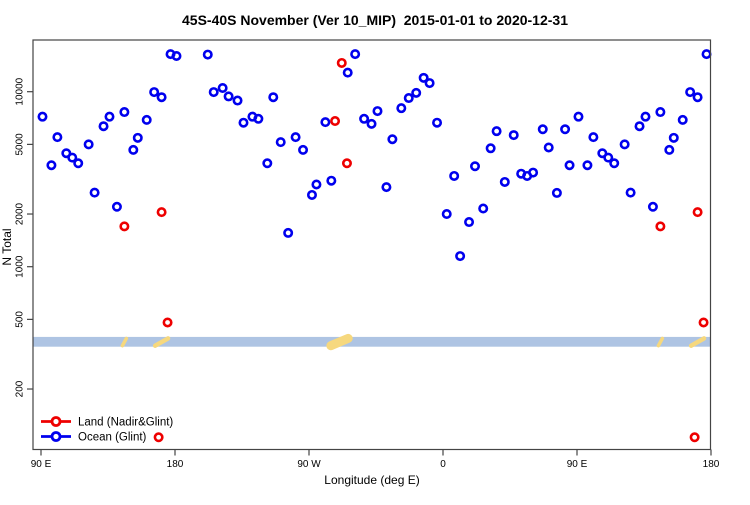  What do you see at coordinates (112, 438) in the screenshot?
I see `legend-label-ocean: Ocean (Glint)` at bounding box center [112, 438].